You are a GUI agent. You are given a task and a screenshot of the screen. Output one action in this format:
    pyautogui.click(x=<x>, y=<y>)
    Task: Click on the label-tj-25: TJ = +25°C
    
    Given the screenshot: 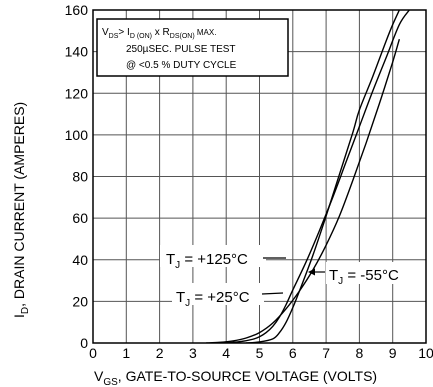 What is the action you would take?
    pyautogui.click(x=228, y=296)
    